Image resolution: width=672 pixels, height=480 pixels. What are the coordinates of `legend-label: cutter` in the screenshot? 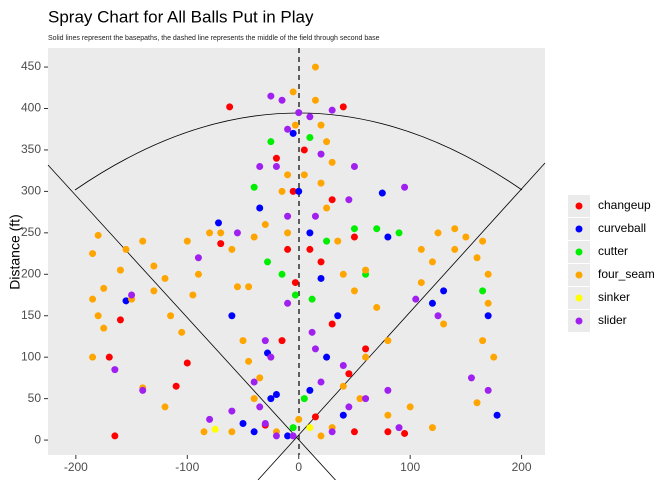 It's located at (613, 251).